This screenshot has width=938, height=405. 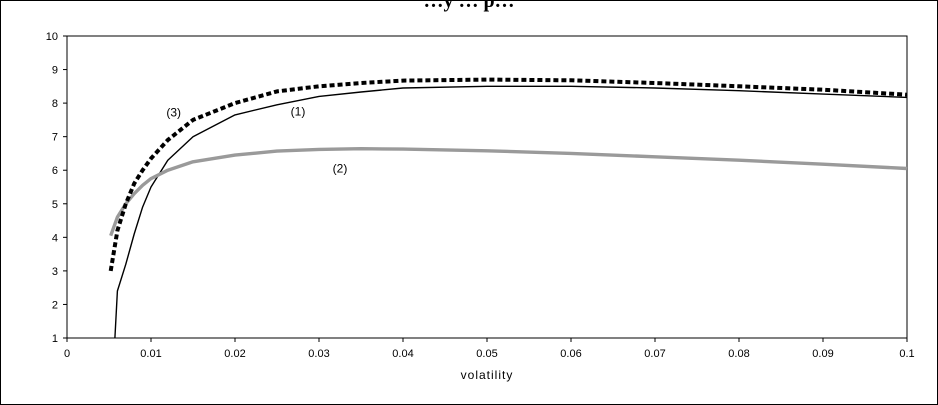 I want to click on x-tick-label-5: 0.05, so click(x=486, y=354).